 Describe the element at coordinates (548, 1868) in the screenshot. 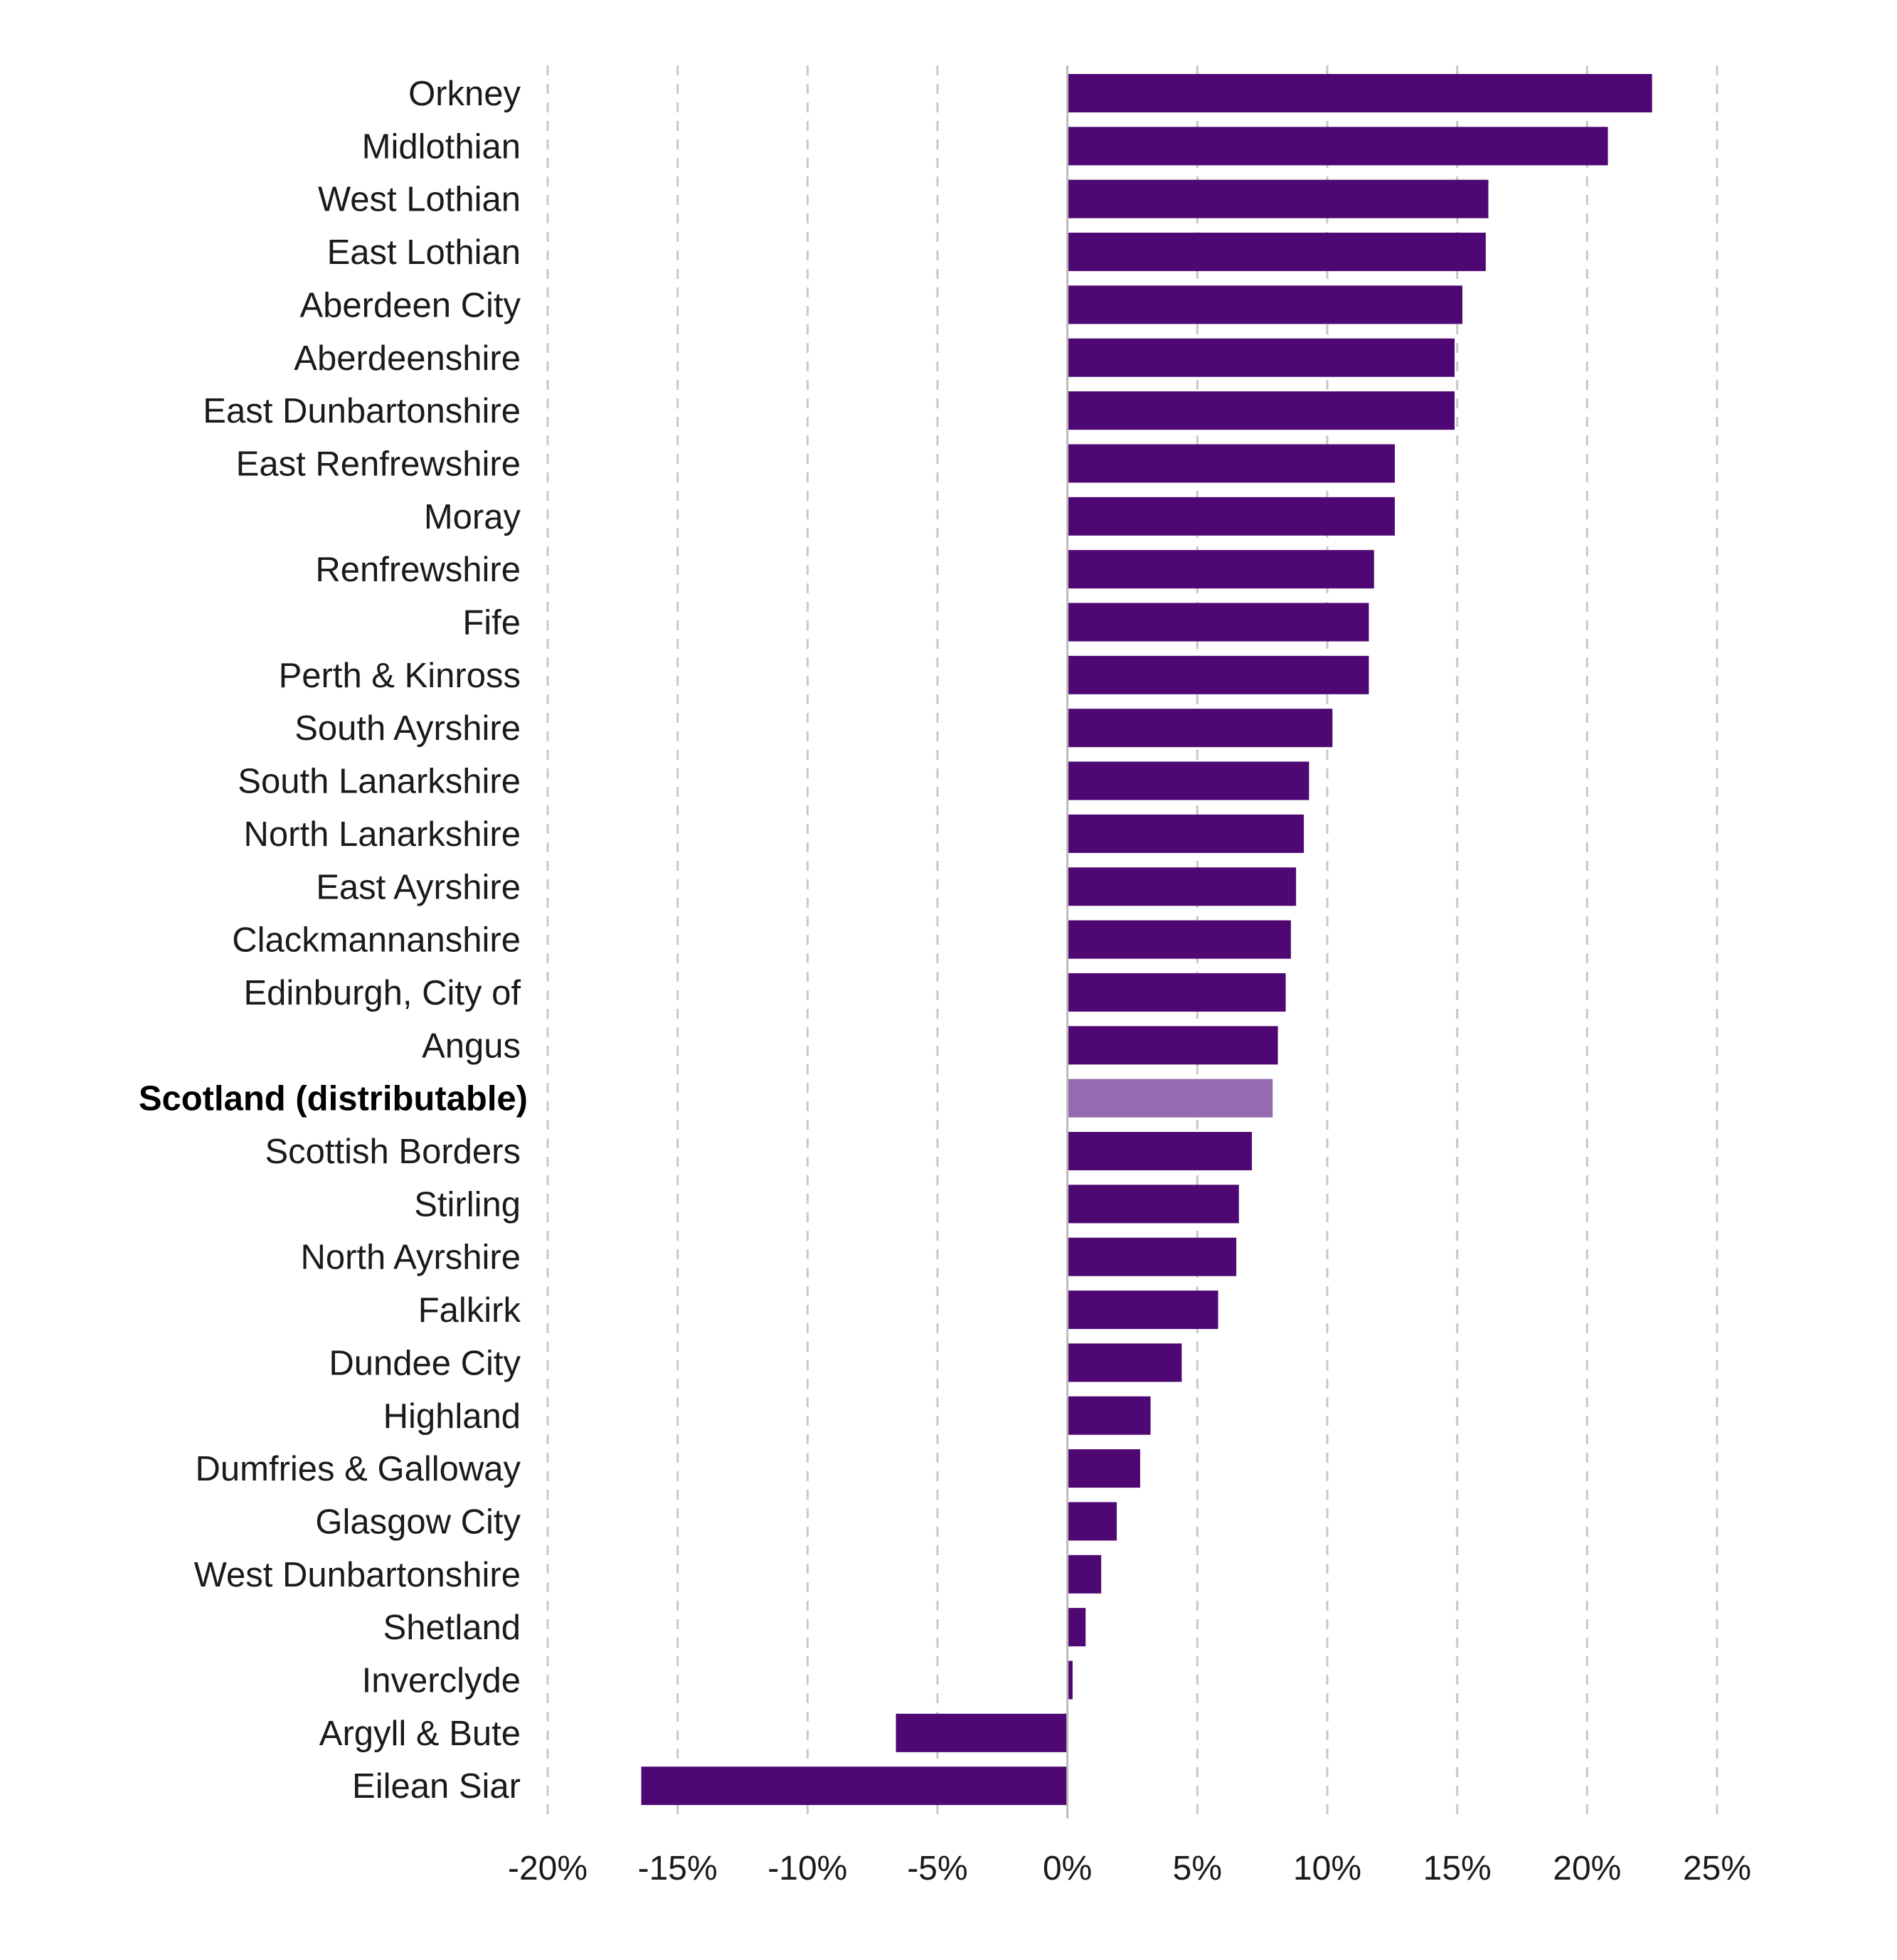

I see `x-tick-label: -20%` at that location.